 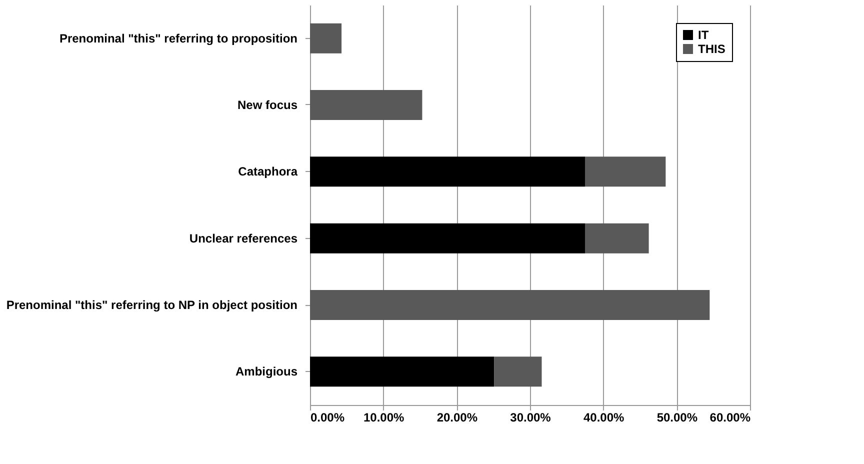 What do you see at coordinates (457, 417) in the screenshot?
I see `x-tick-label: 20.00%` at bounding box center [457, 417].